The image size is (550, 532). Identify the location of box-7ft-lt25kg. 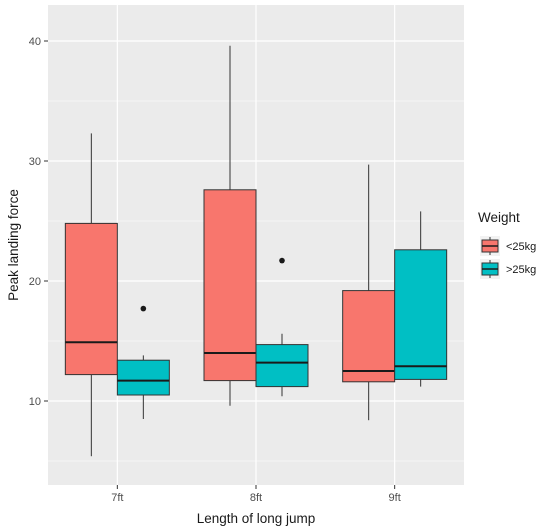
(91, 295).